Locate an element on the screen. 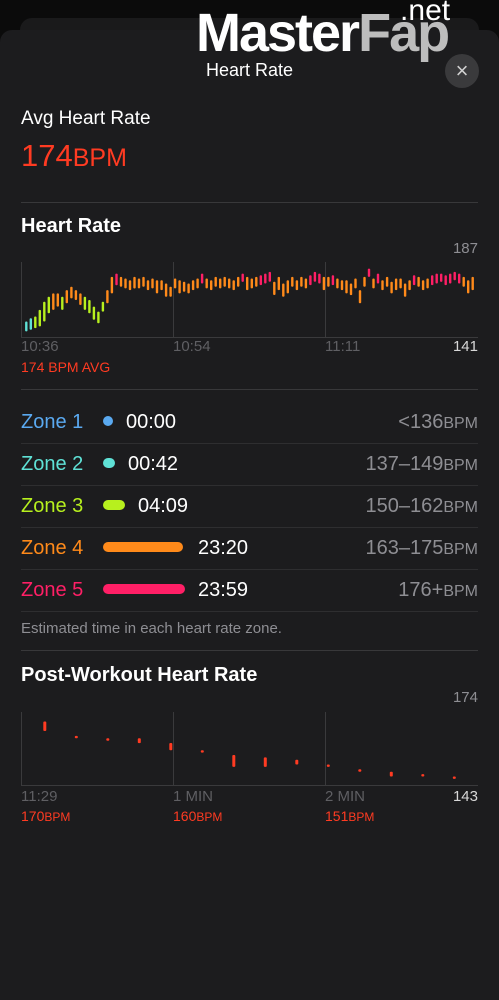  zone-row-4: Zone 4 23:20 163–175BPM is located at coordinates (249, 548).